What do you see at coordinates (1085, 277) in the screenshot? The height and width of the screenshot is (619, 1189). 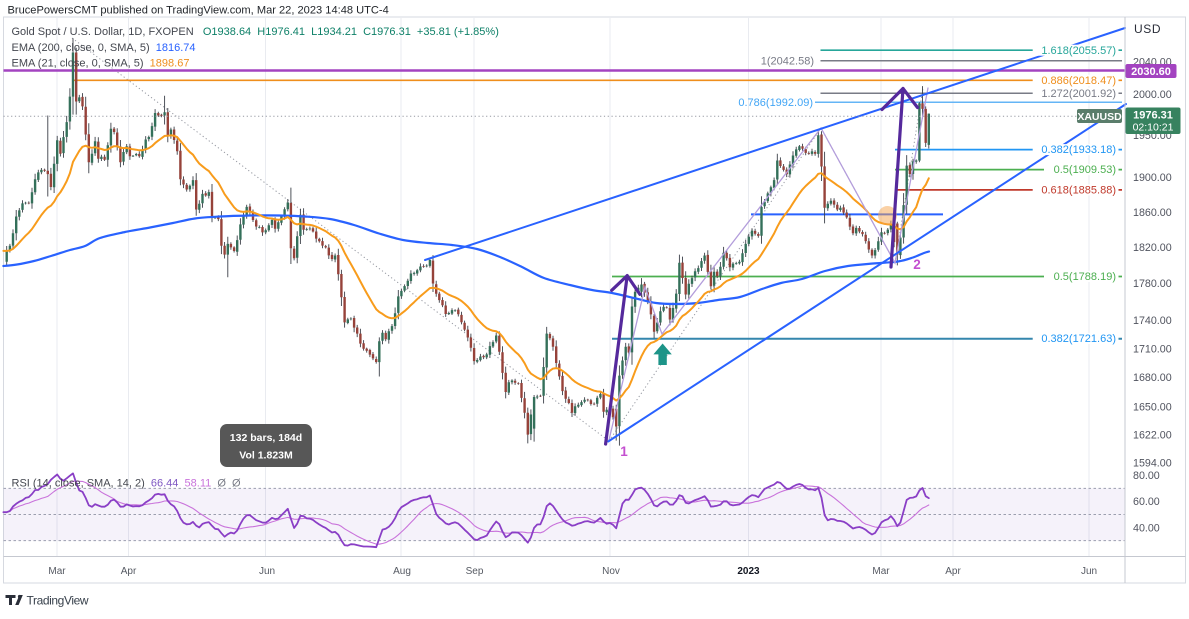 I see `svg-text: 0.5(1788.19)` at bounding box center [1085, 277].